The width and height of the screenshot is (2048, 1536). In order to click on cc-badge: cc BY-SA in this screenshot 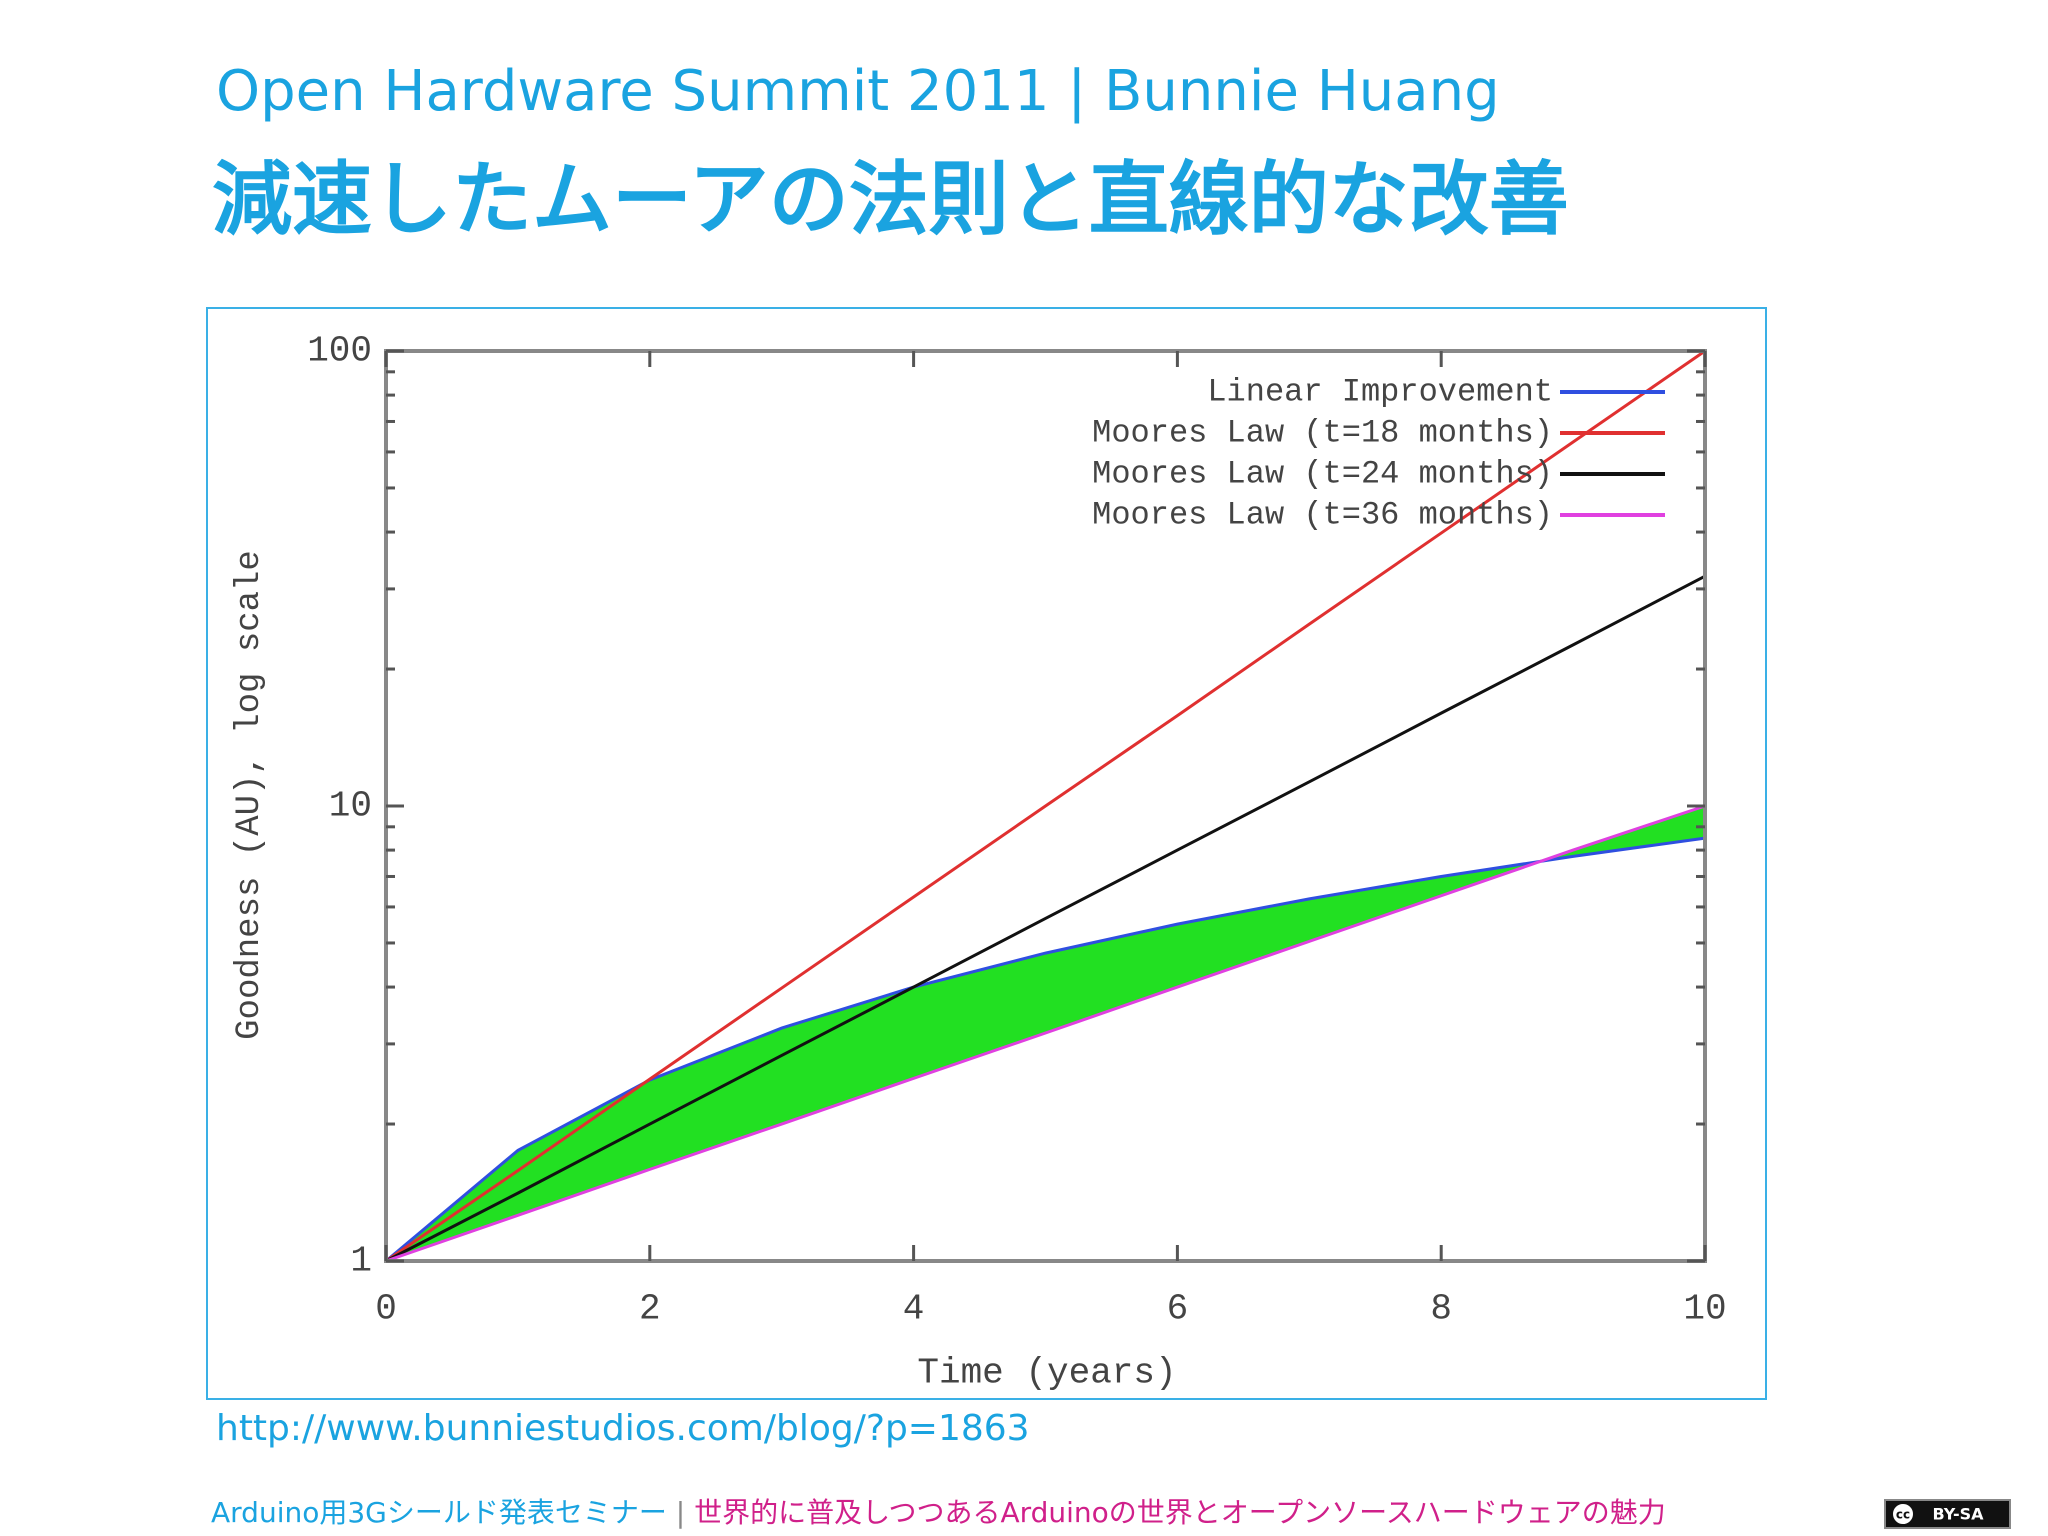, I will do `click(1947, 1514)`.